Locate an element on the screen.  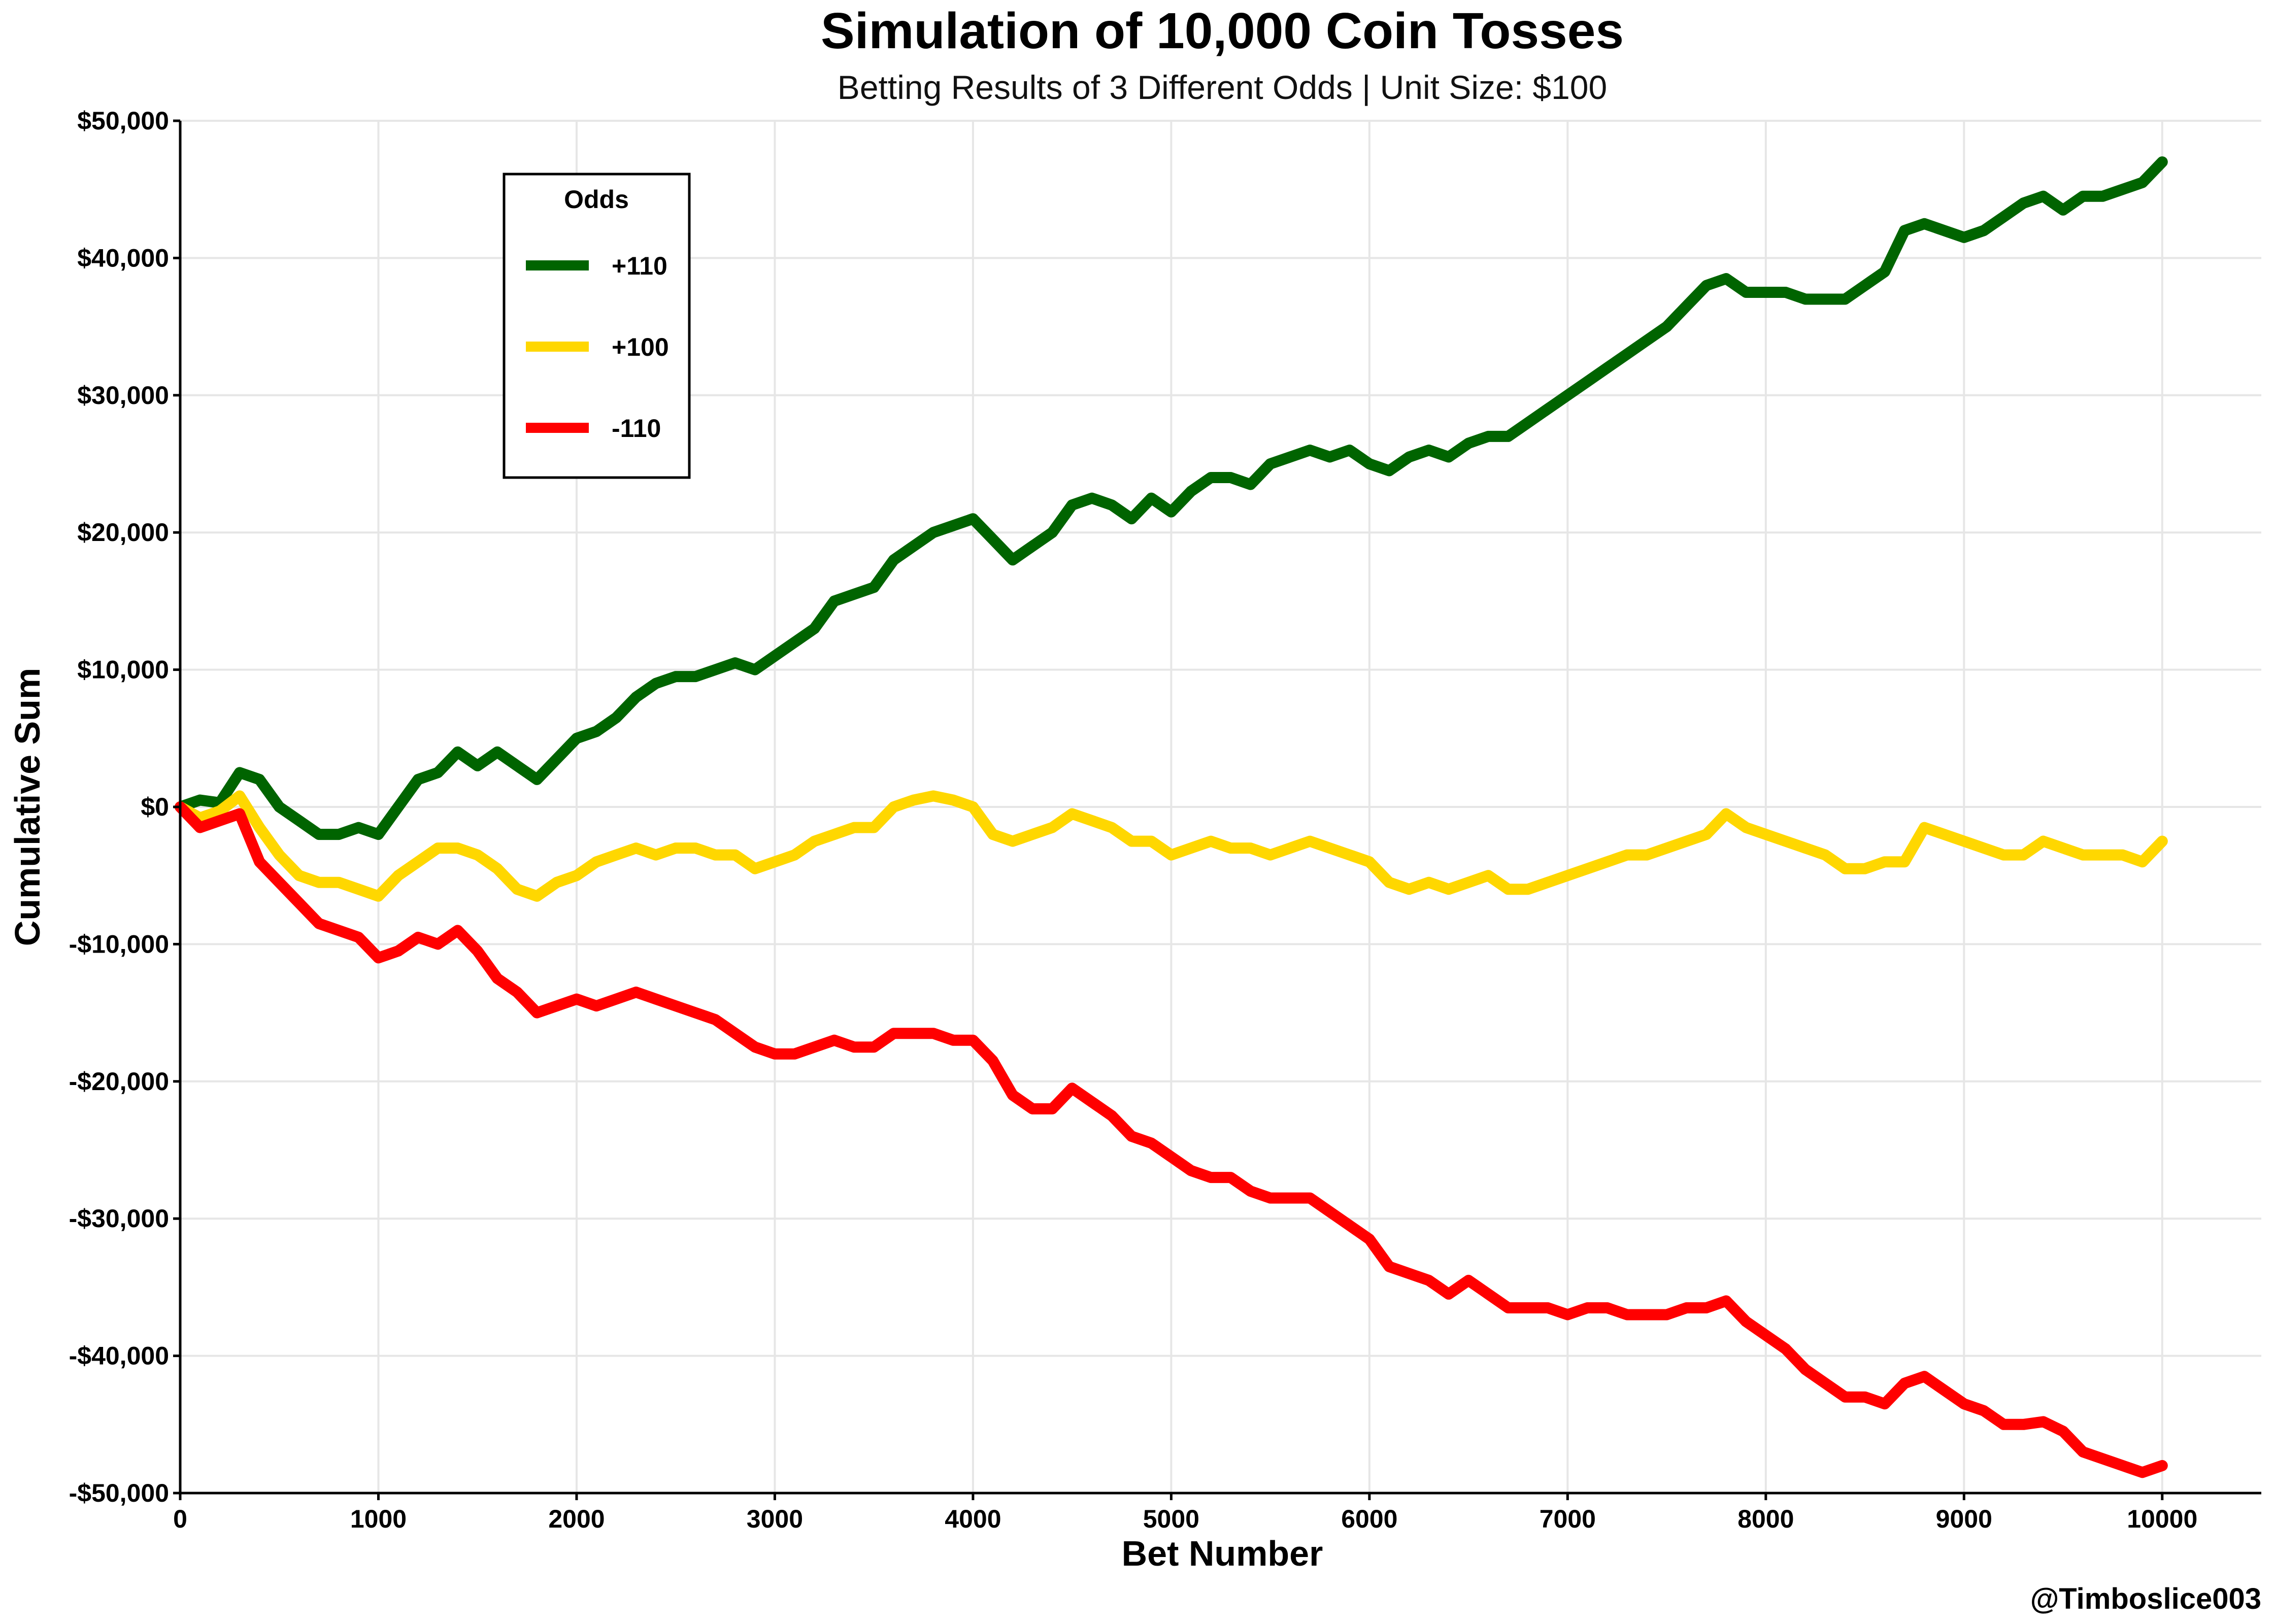
legend-label-0: +110 is located at coordinates (639, 266).